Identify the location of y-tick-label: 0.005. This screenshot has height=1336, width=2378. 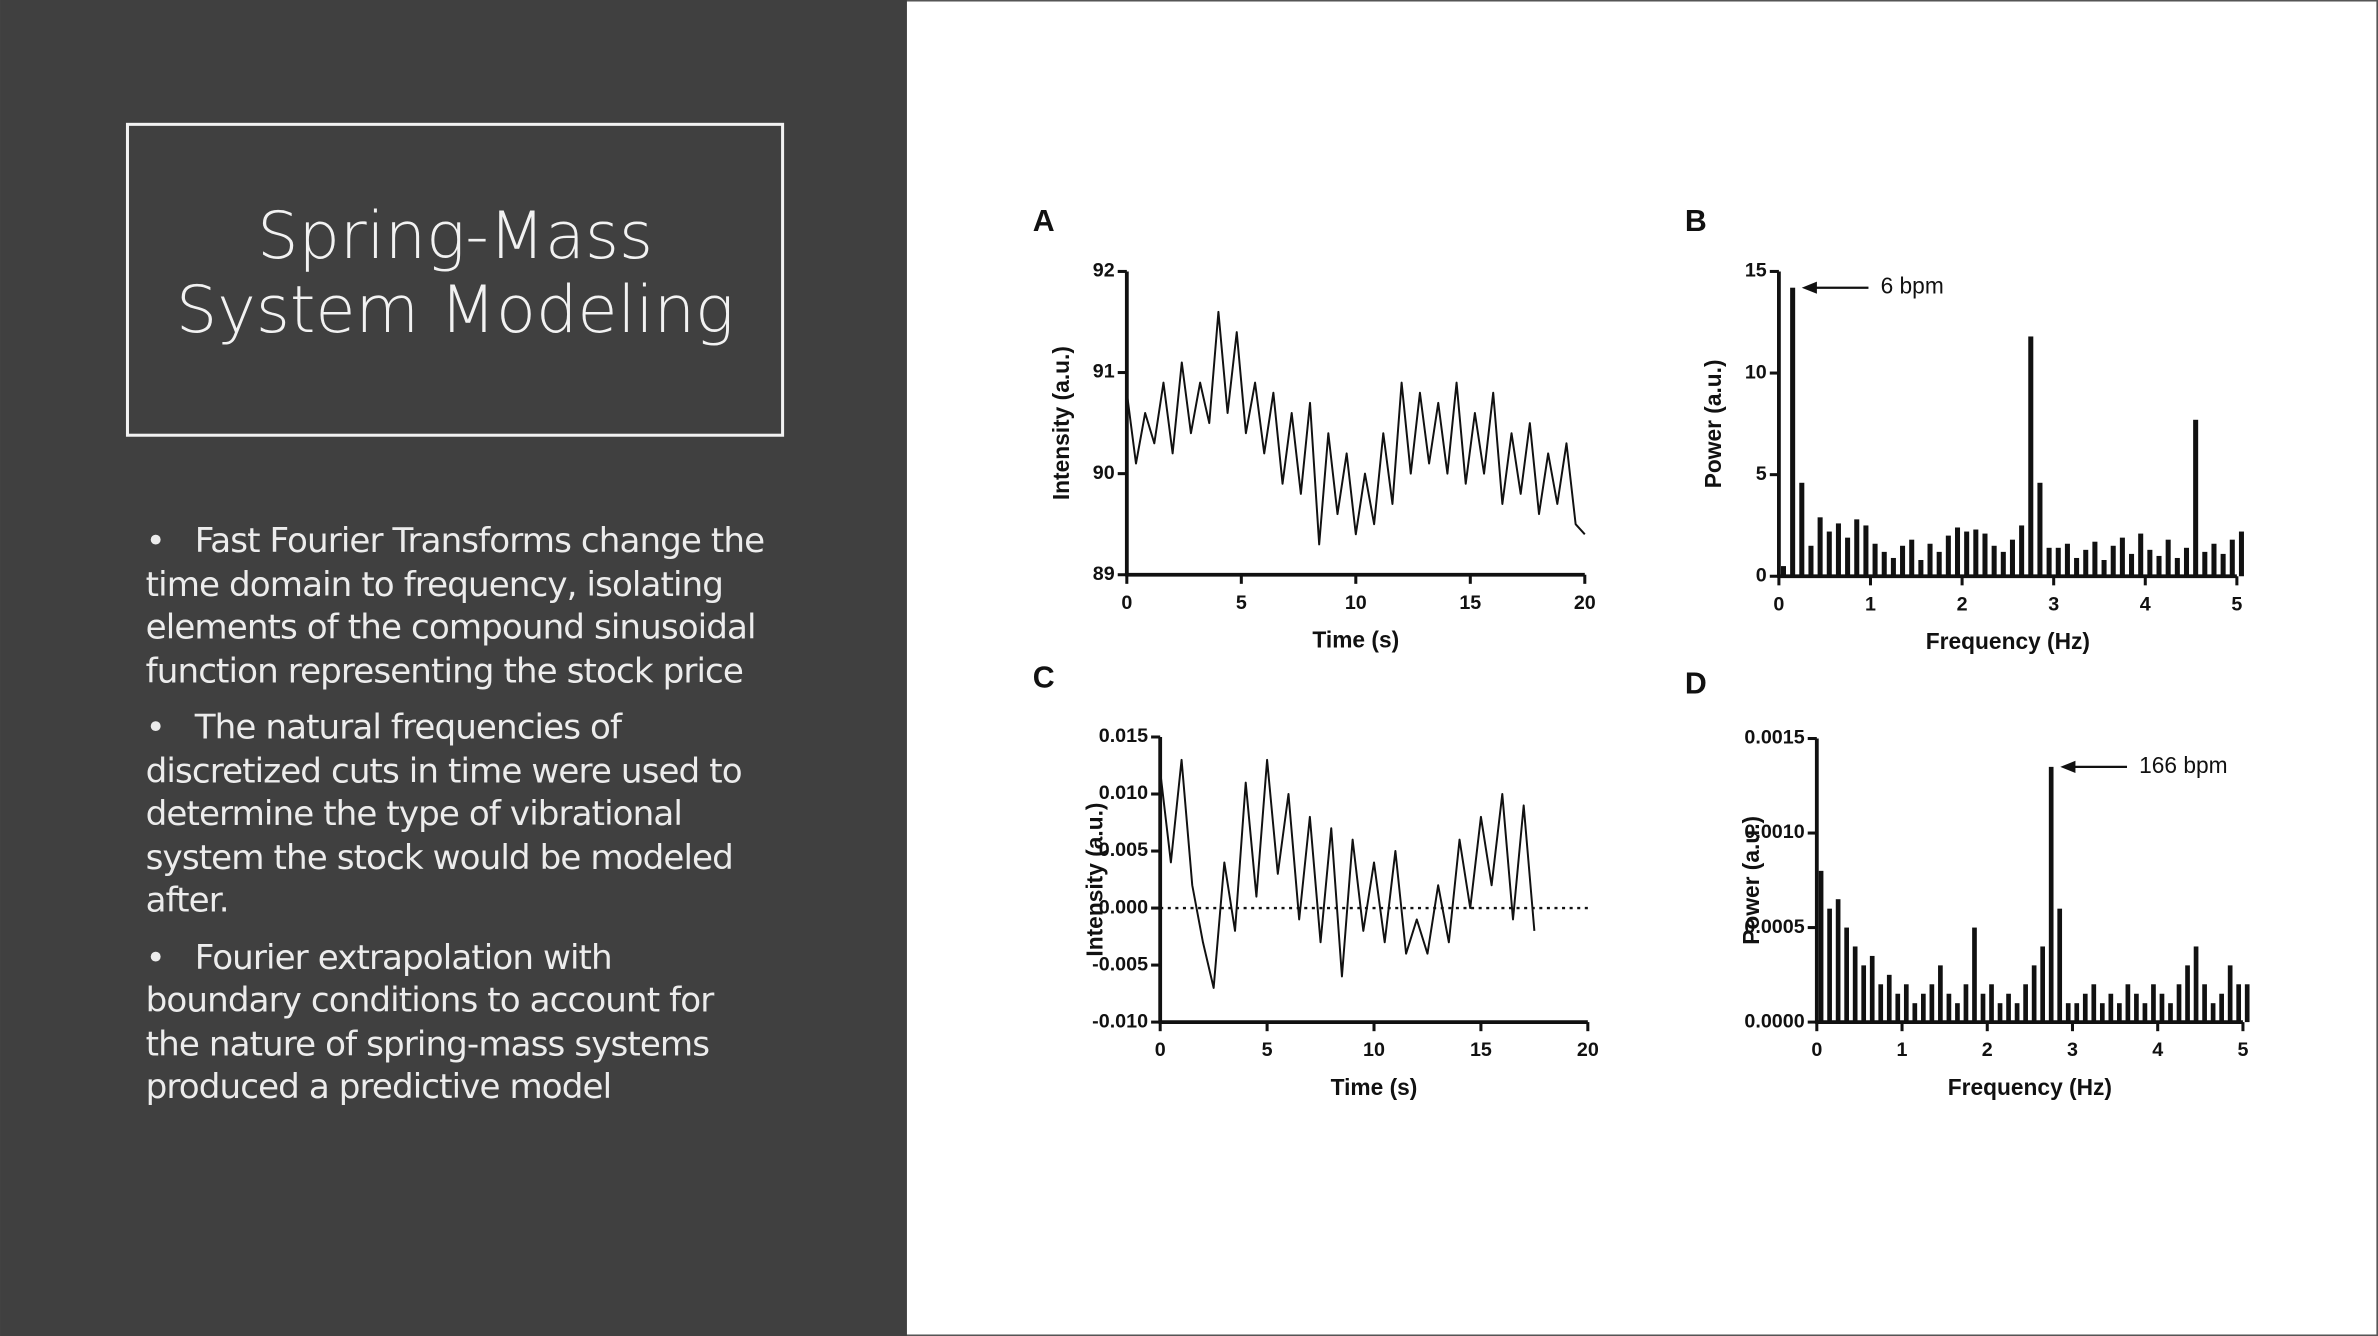
(1123, 850).